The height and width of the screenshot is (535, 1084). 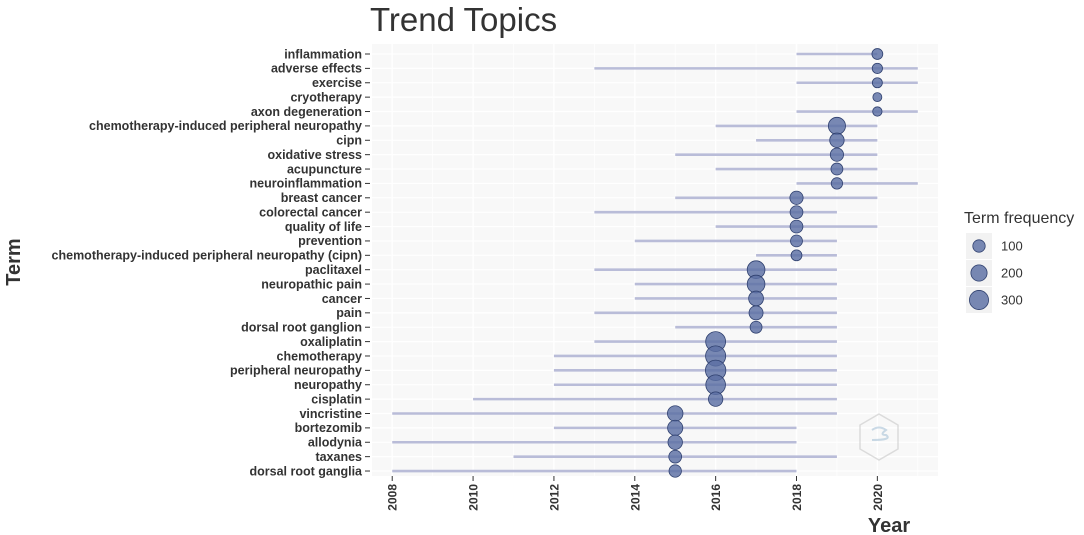 What do you see at coordinates (321, 198) in the screenshot?
I see `term-label: breast cancer` at bounding box center [321, 198].